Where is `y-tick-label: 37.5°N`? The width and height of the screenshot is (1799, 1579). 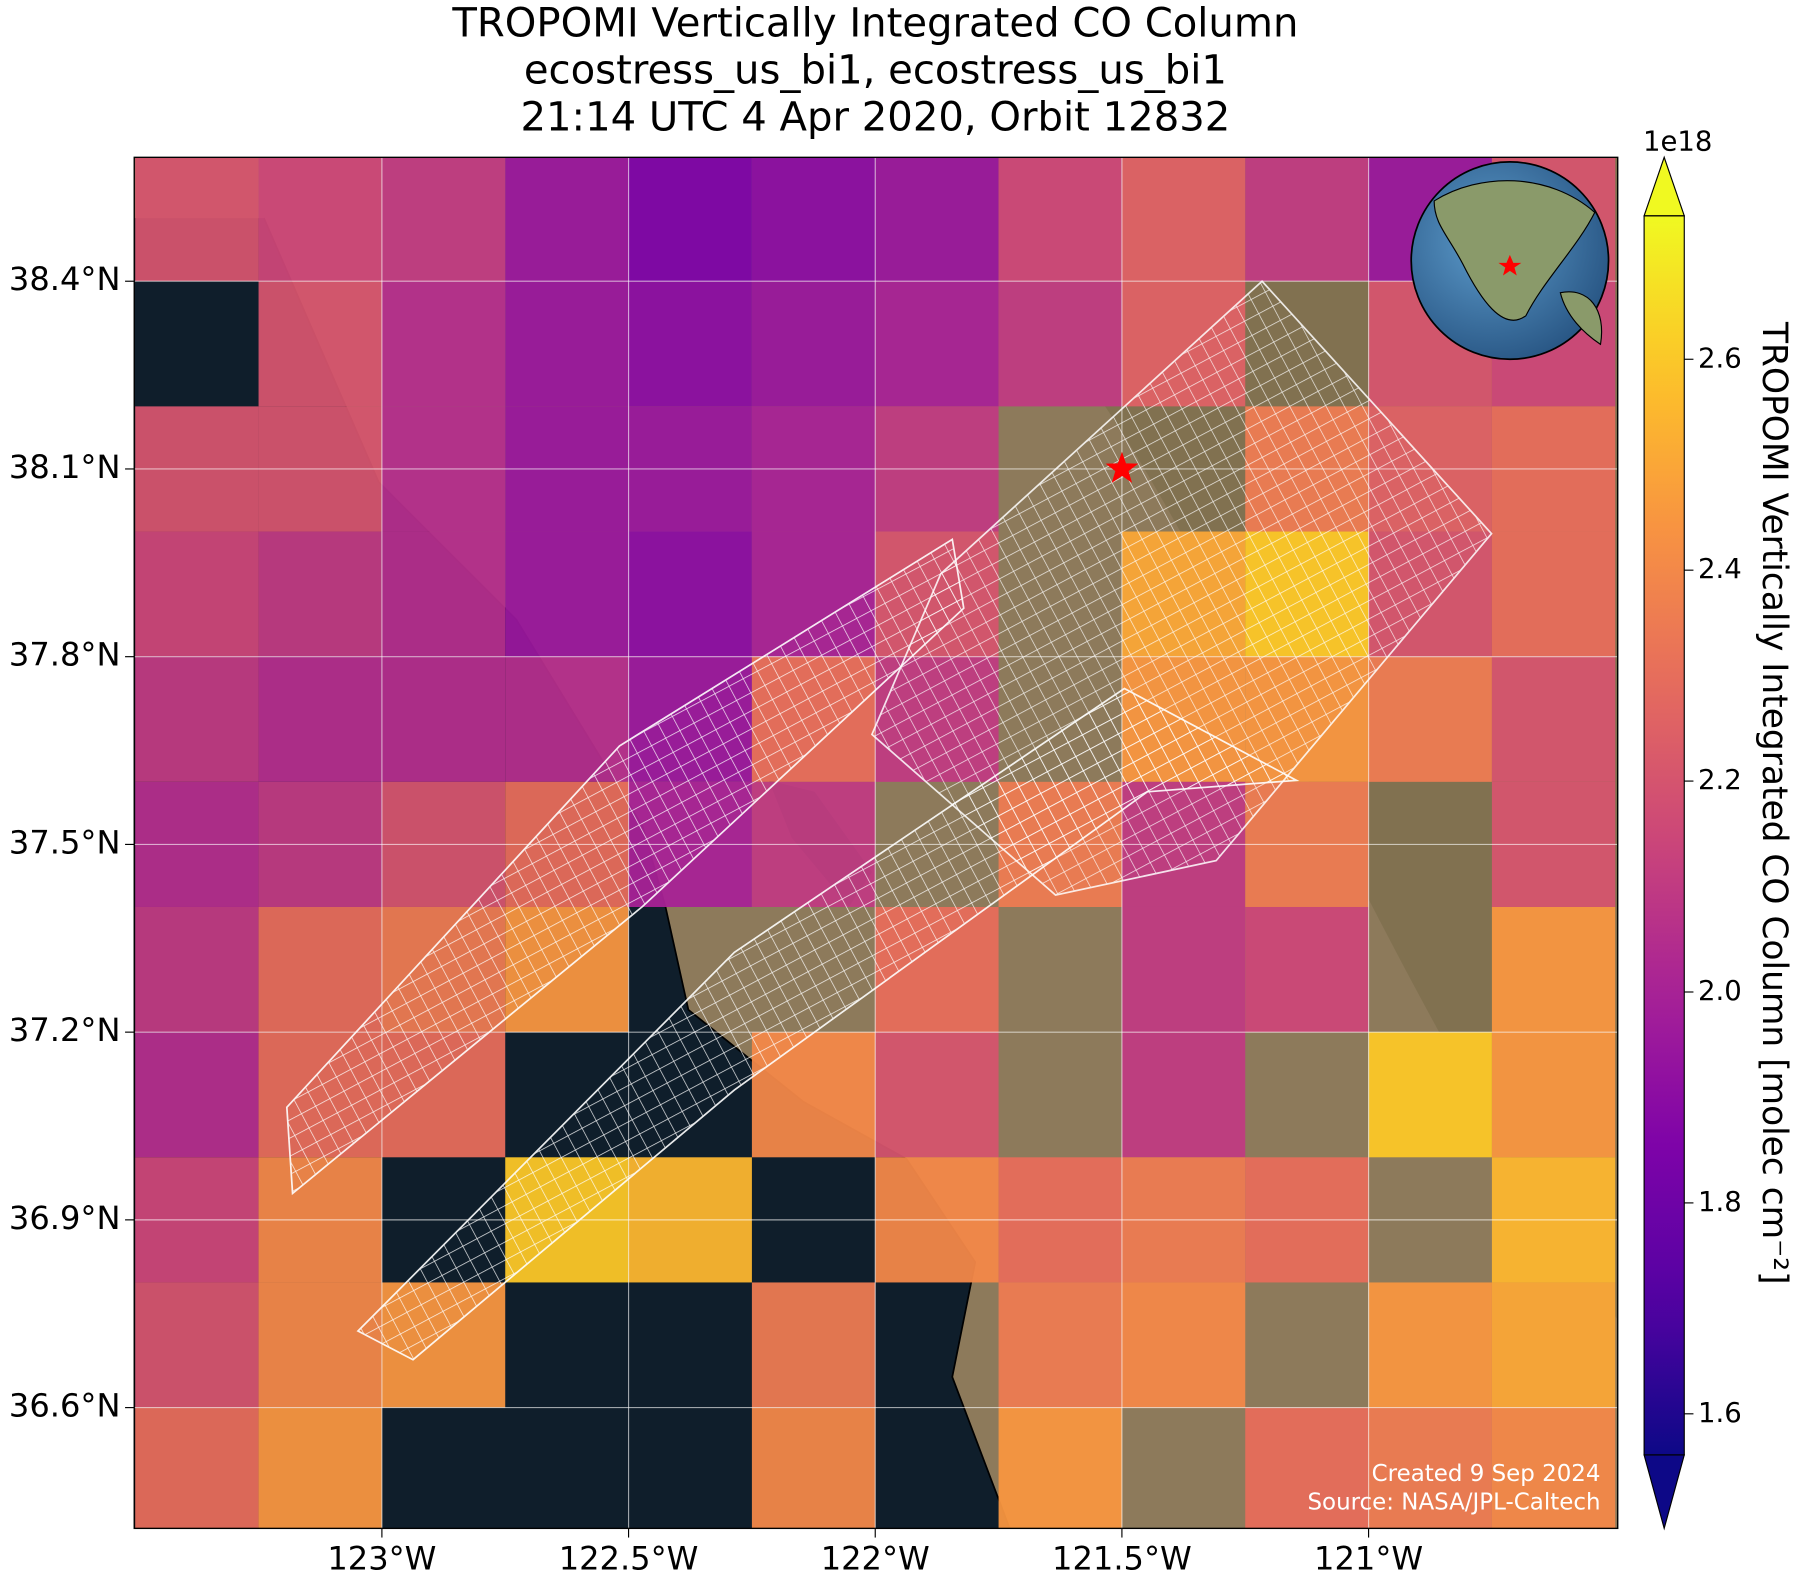
y-tick-label: 37.5°N is located at coordinates (65, 842).